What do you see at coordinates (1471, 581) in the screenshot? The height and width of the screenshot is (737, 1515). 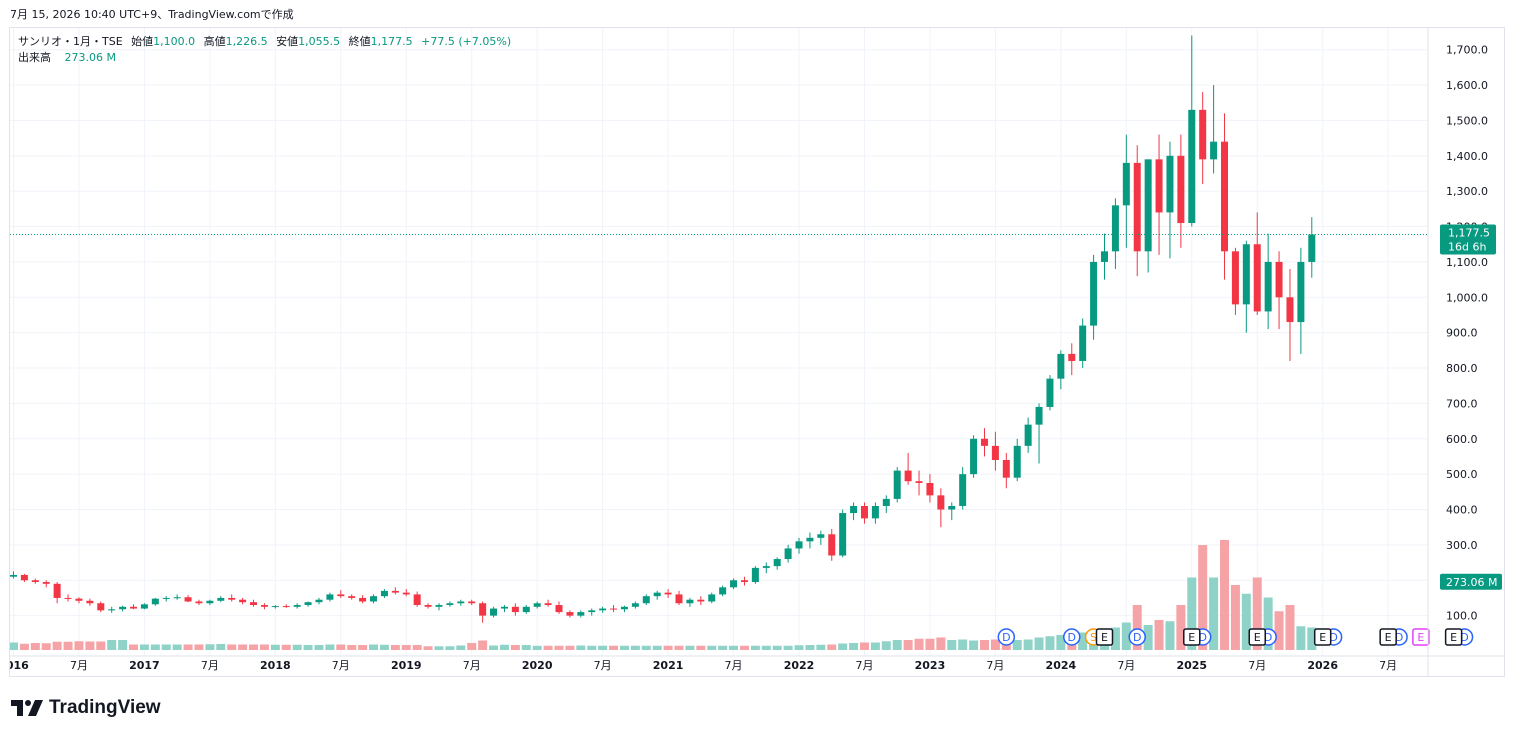 I see `volume-tag` at bounding box center [1471, 581].